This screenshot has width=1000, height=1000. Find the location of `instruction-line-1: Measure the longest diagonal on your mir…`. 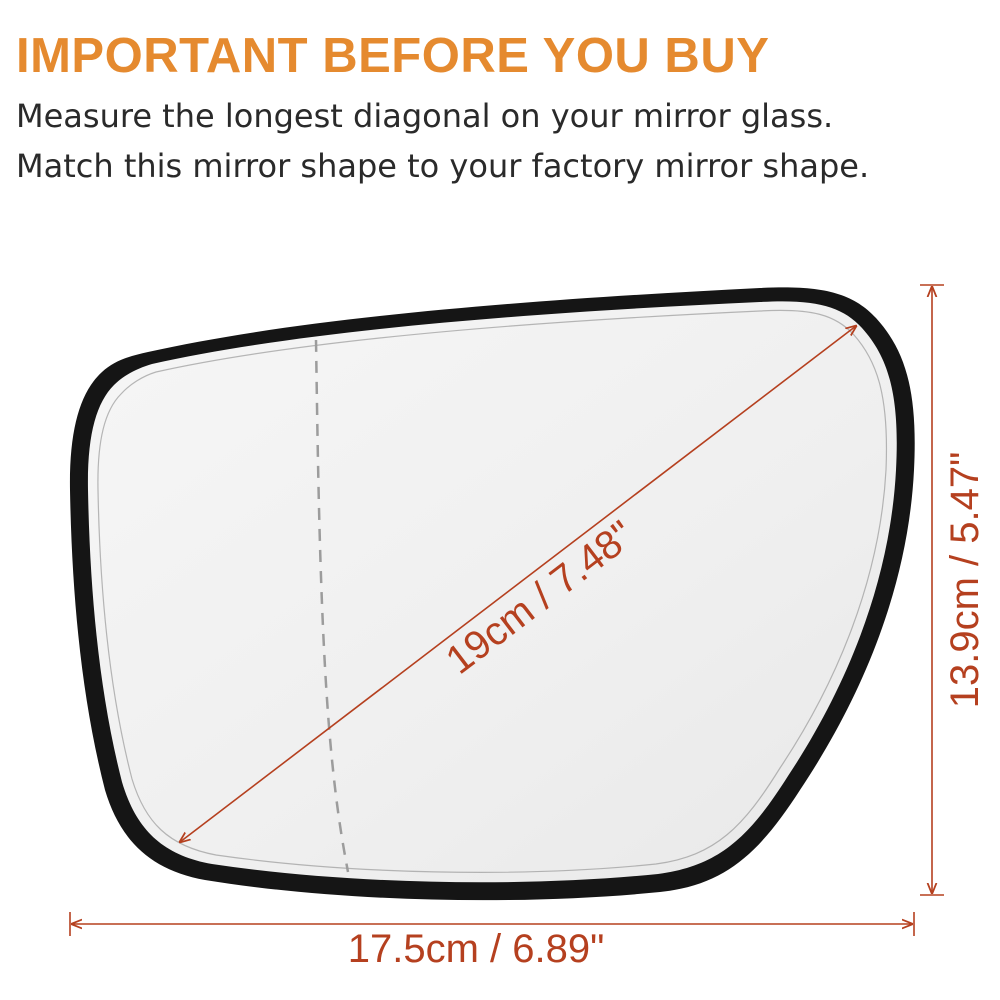

instruction-line-1: Measure the longest diagonal on your mir… is located at coordinates (425, 116).